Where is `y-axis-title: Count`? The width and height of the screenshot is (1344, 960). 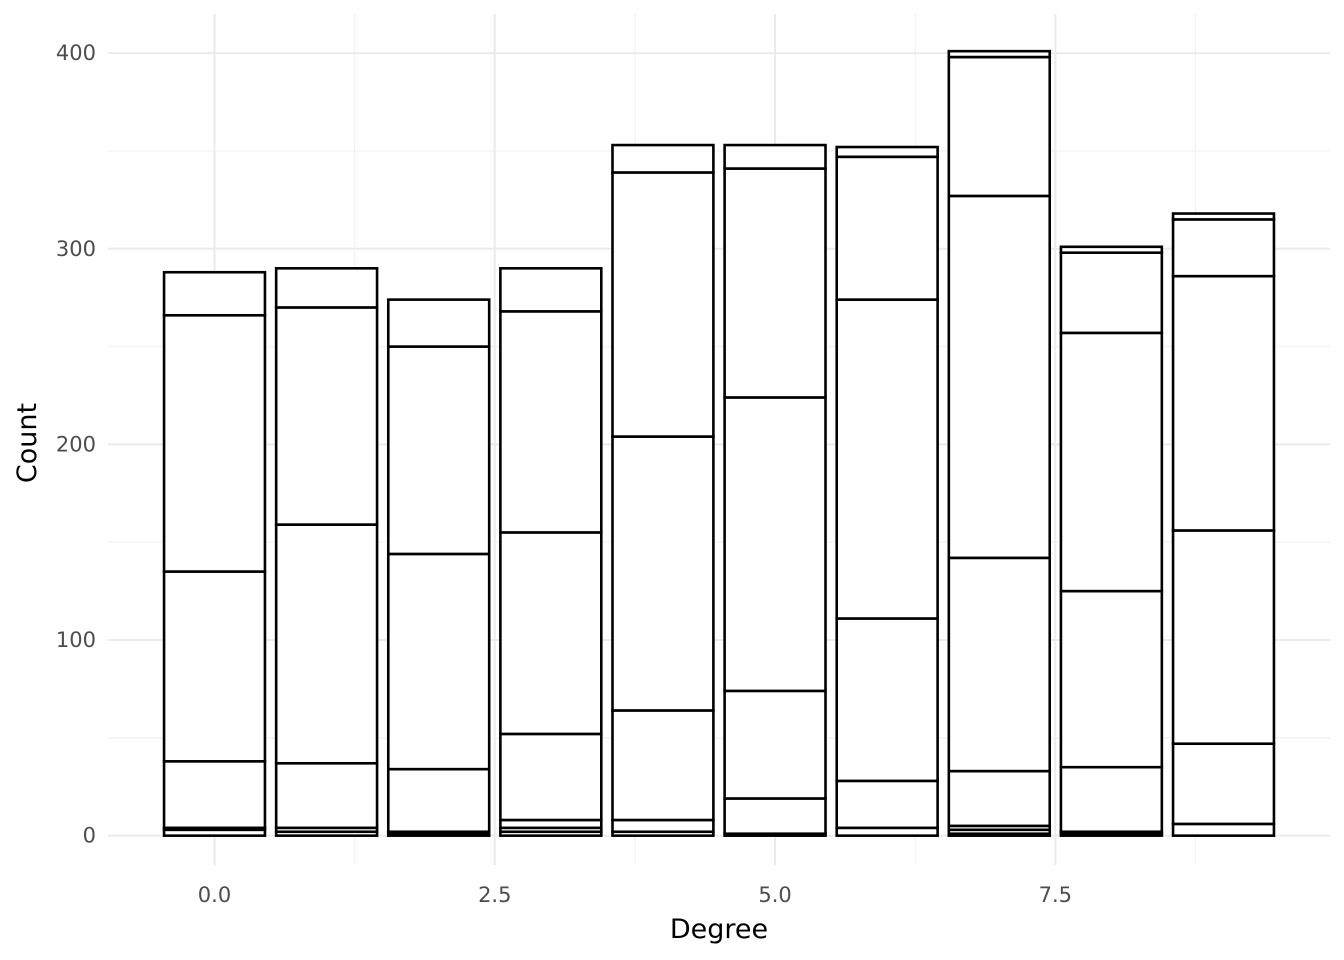 y-axis-title: Count is located at coordinates (27, 443).